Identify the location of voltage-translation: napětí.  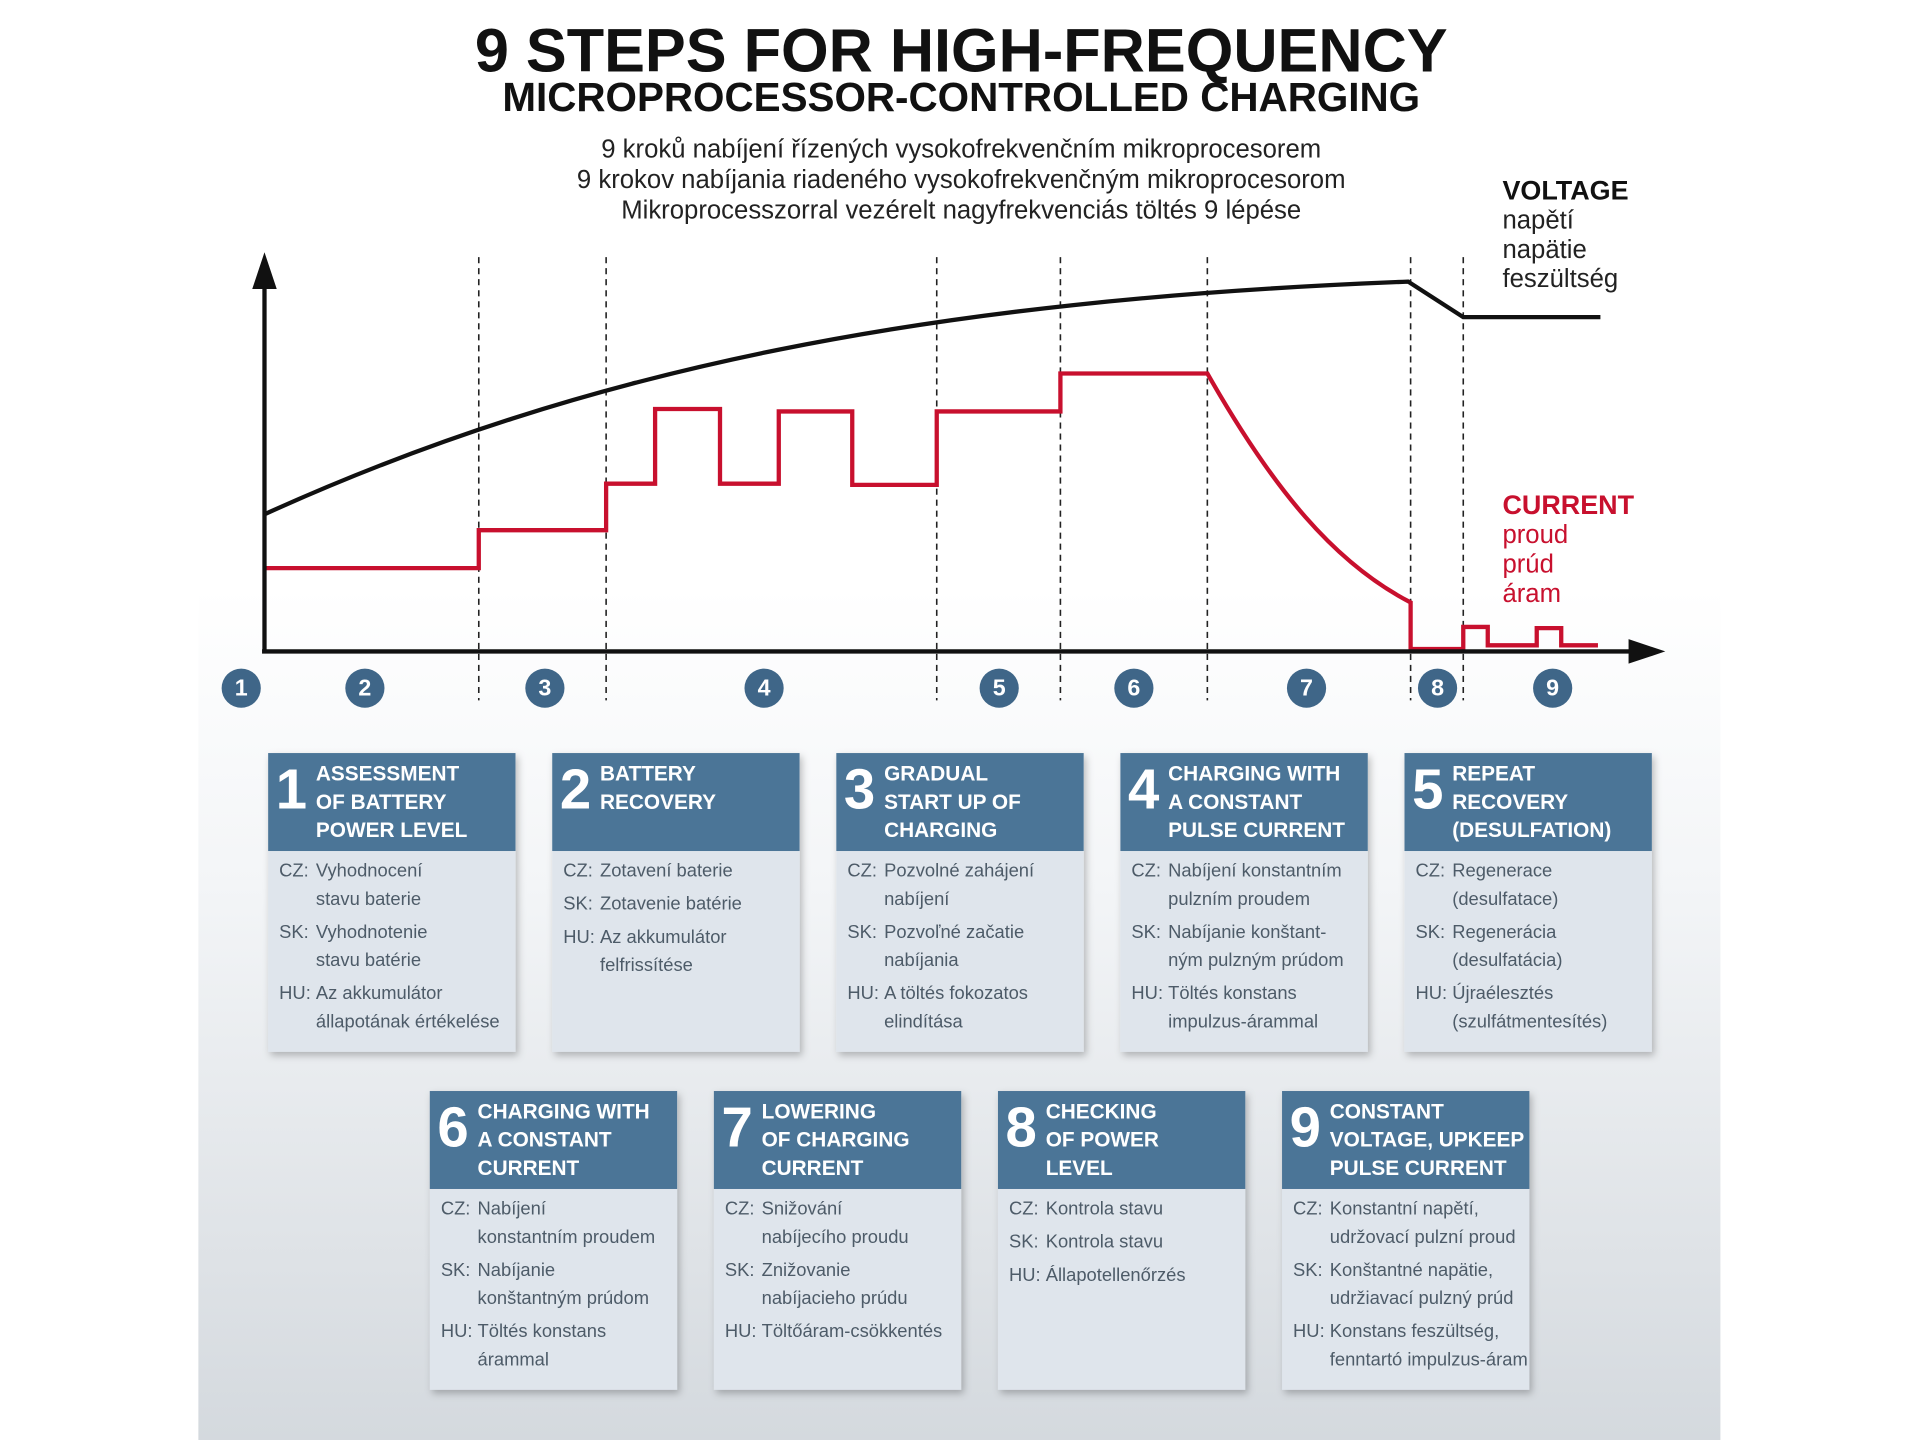
(1538, 220).